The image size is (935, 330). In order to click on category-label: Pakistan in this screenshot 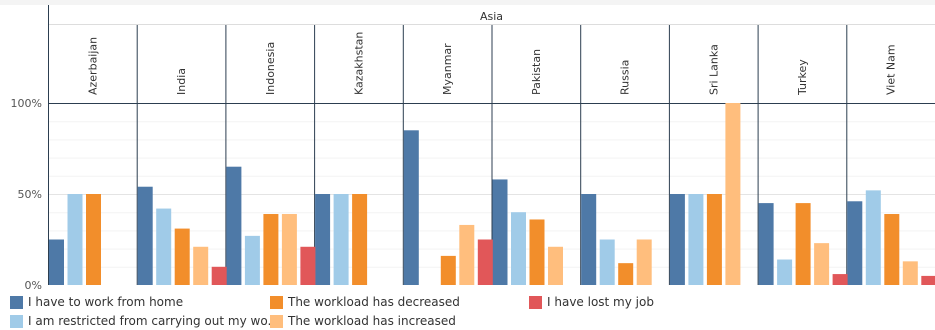, I will do `click(536, 72)`.